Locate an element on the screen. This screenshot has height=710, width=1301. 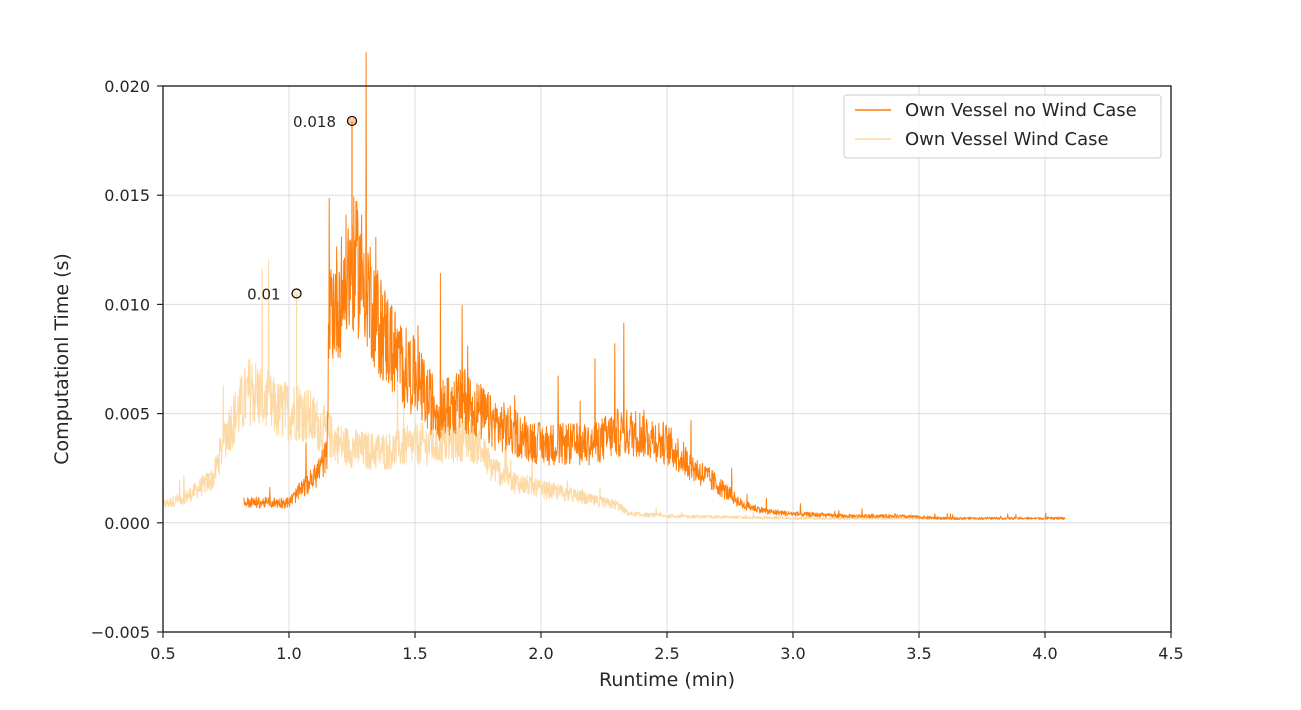
y-tick-label: 0.000 is located at coordinates (127, 523).